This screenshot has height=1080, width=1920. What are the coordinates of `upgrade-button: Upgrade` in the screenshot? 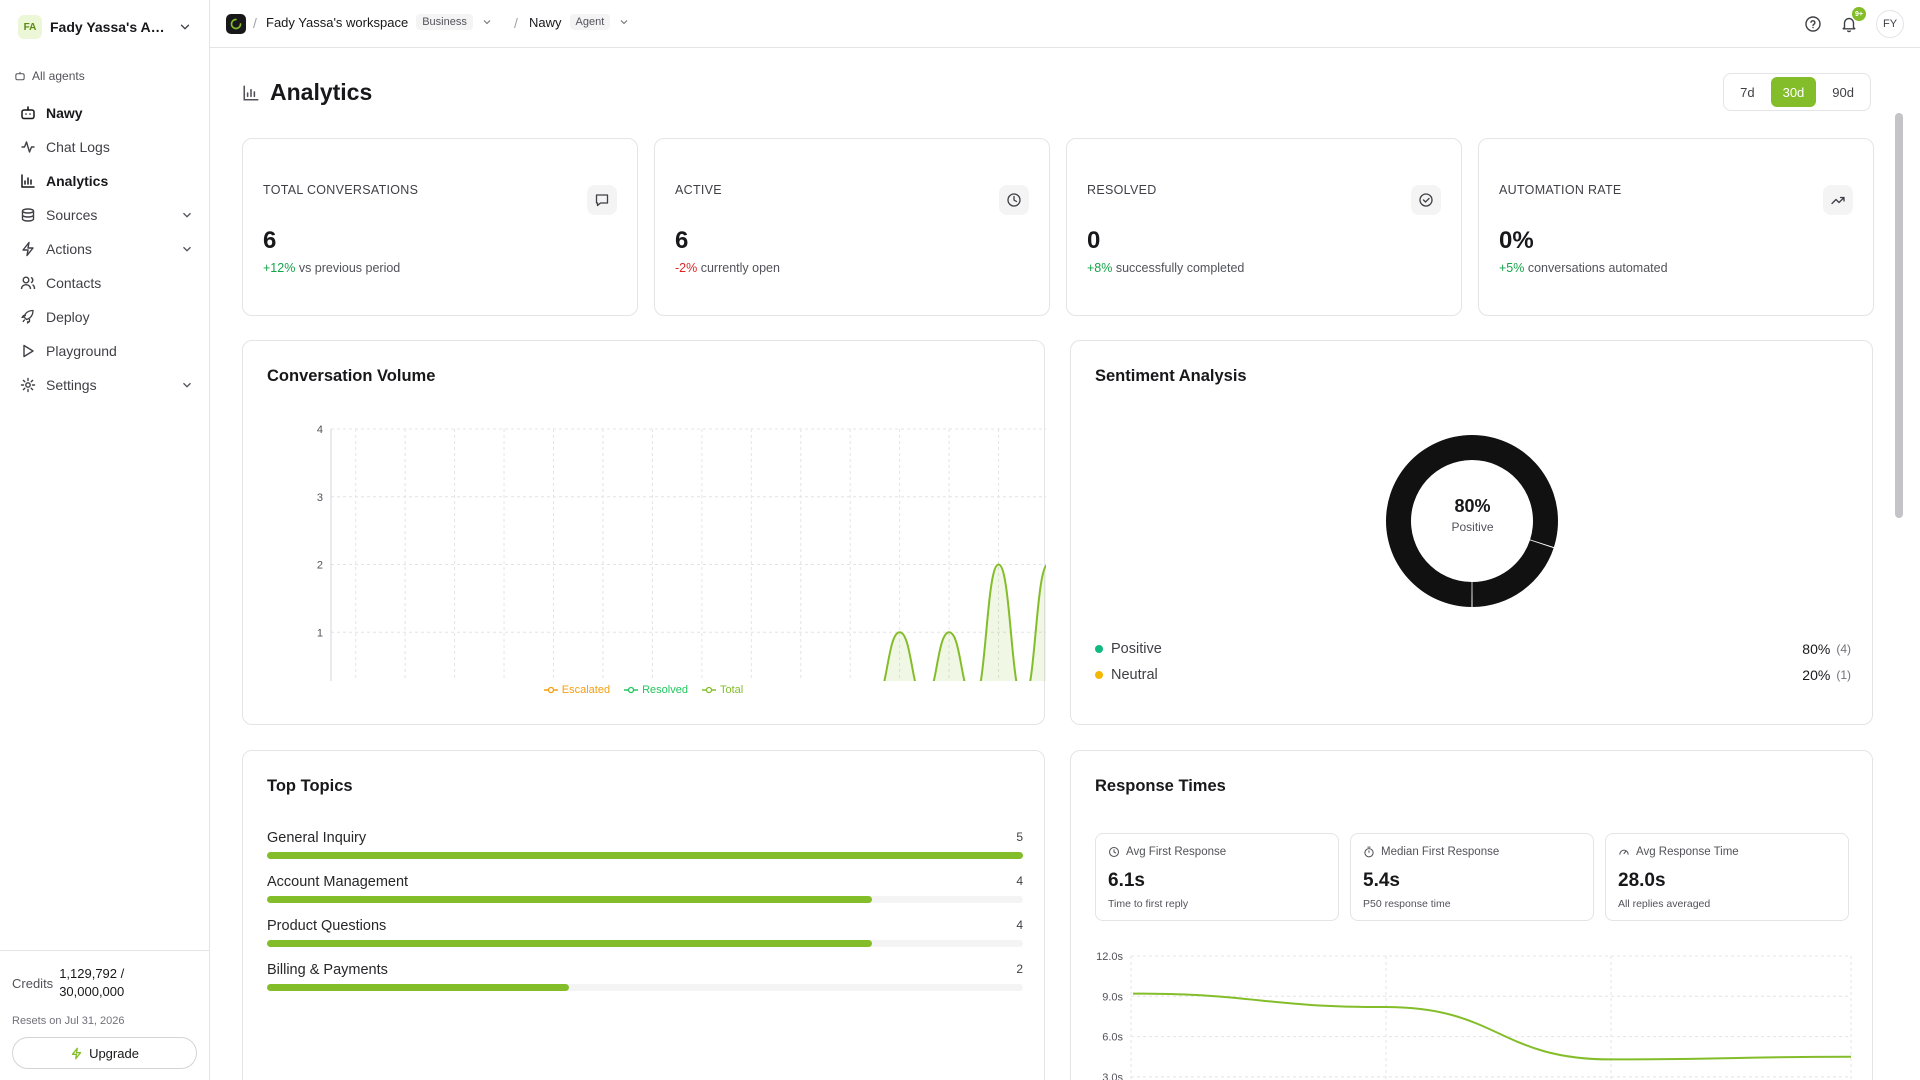 It's located at (104, 1053).